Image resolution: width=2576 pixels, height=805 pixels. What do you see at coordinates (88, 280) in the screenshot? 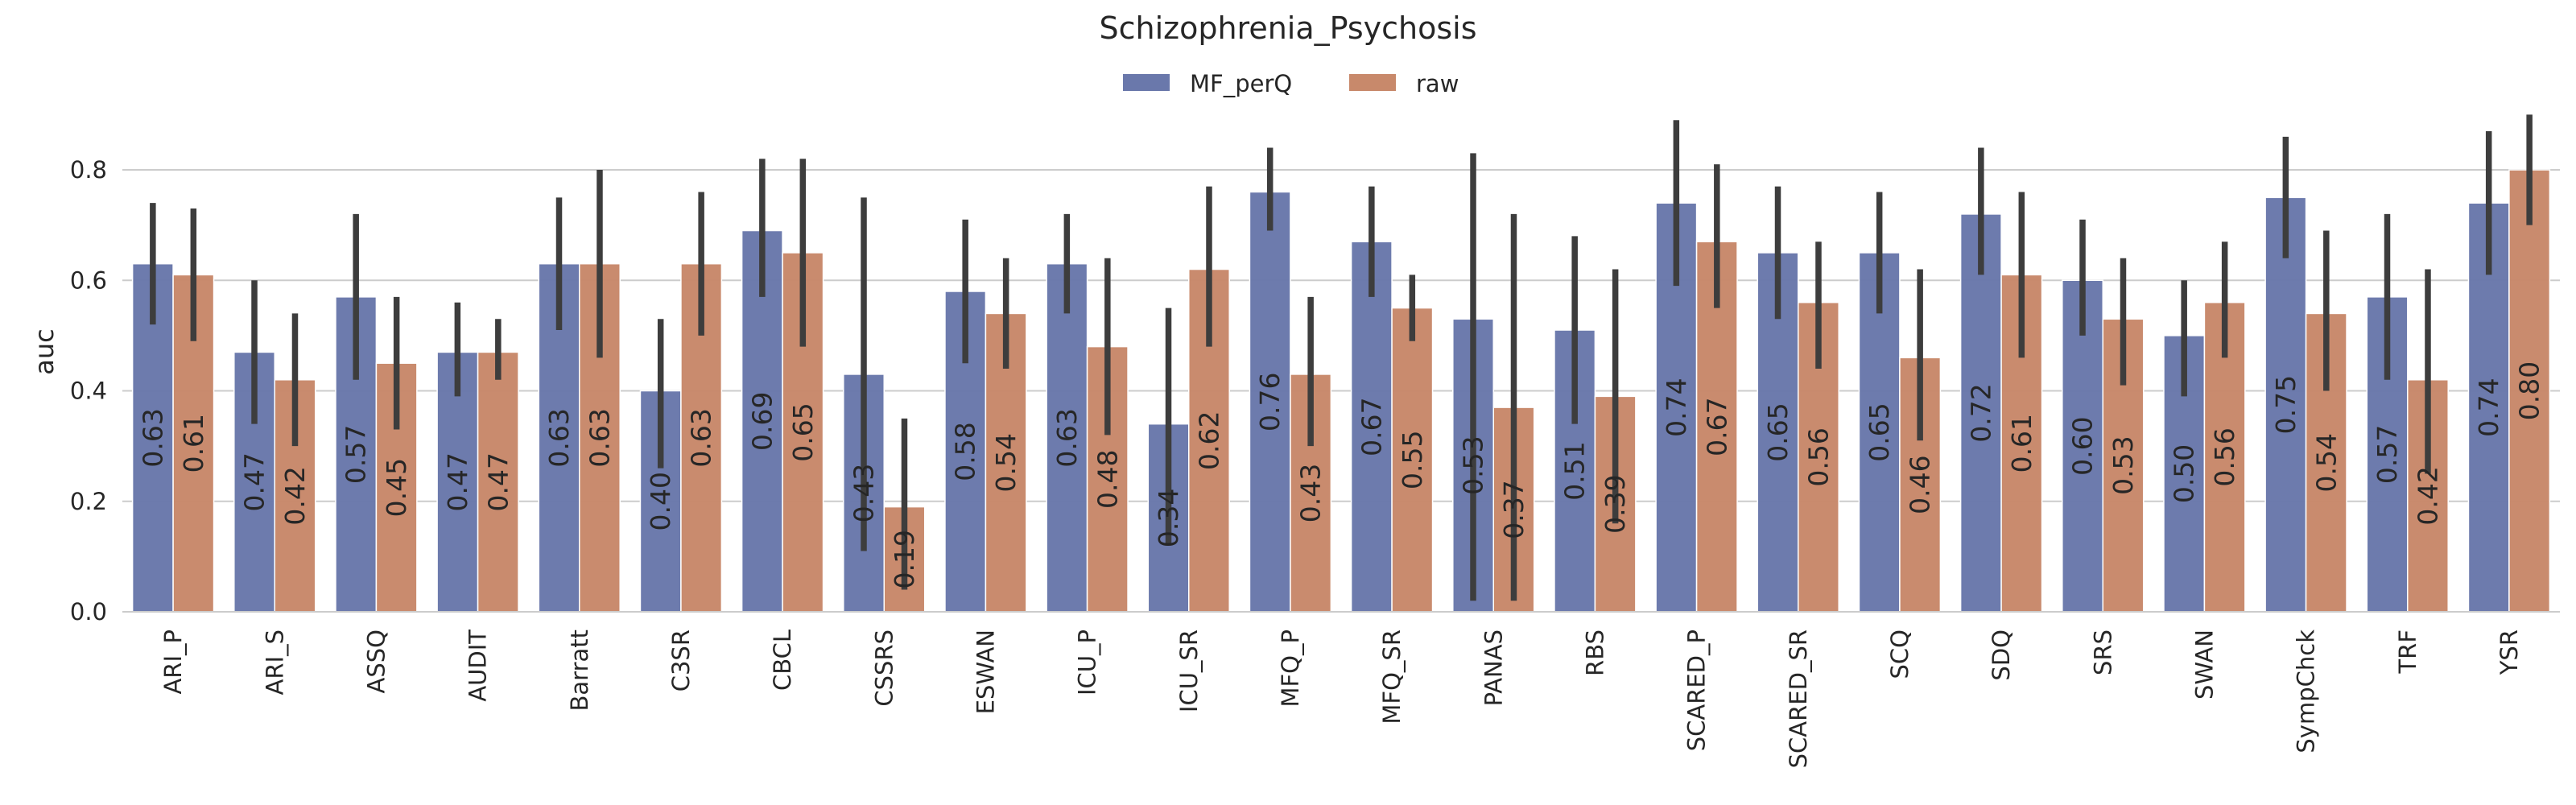
I see `y-tick-label: 0.6` at bounding box center [88, 280].